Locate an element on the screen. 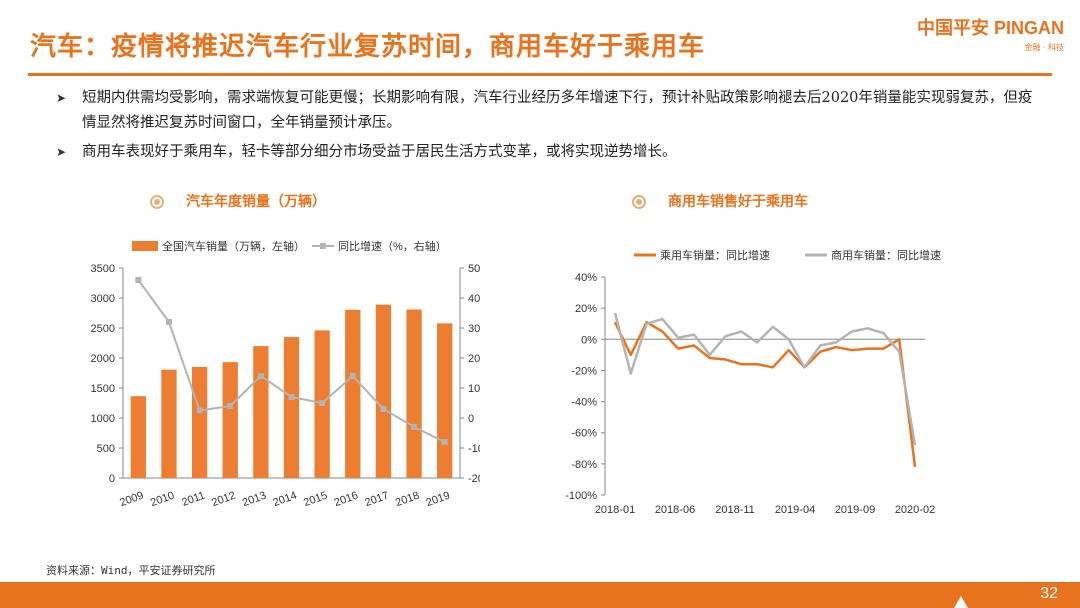 The width and height of the screenshot is (1080, 608). logo-tagline: 金融 · 科技 is located at coordinates (1044, 47).